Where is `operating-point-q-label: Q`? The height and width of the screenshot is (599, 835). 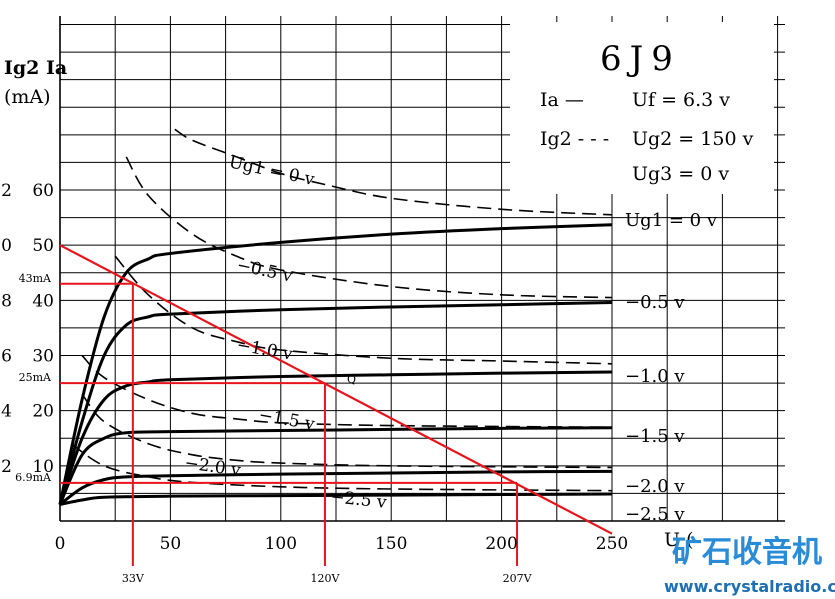
operating-point-q-label: Q is located at coordinates (351, 379).